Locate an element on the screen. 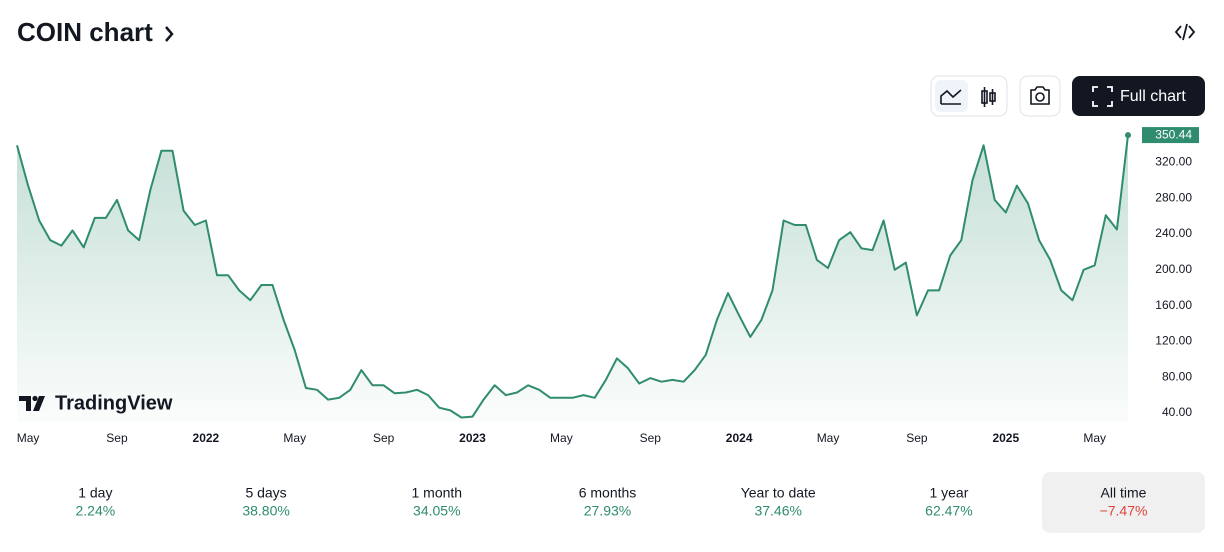 This screenshot has height=552, width=1224. camera-icon is located at coordinates (1040, 95).